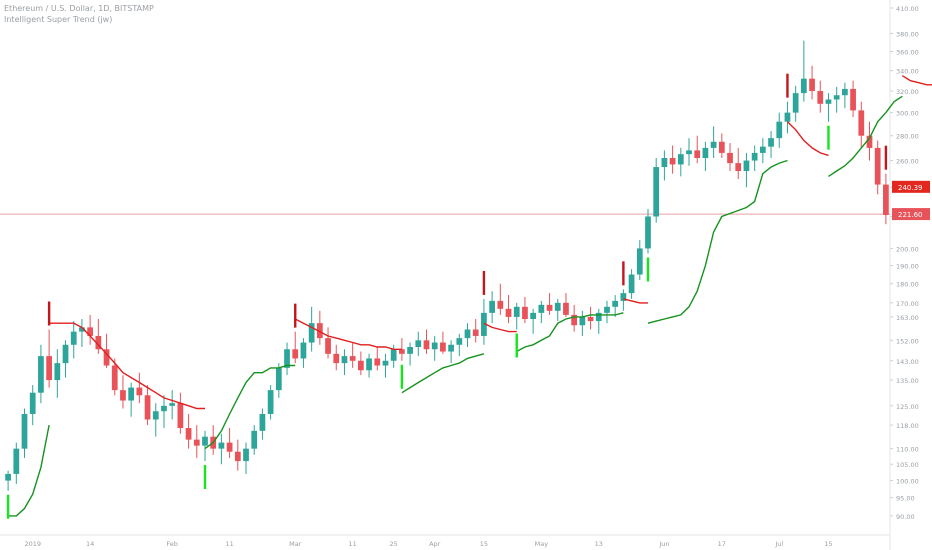 This screenshot has height=550, width=932. What do you see at coordinates (484, 544) in the screenshot?
I see `x-tick-label: 15` at bounding box center [484, 544].